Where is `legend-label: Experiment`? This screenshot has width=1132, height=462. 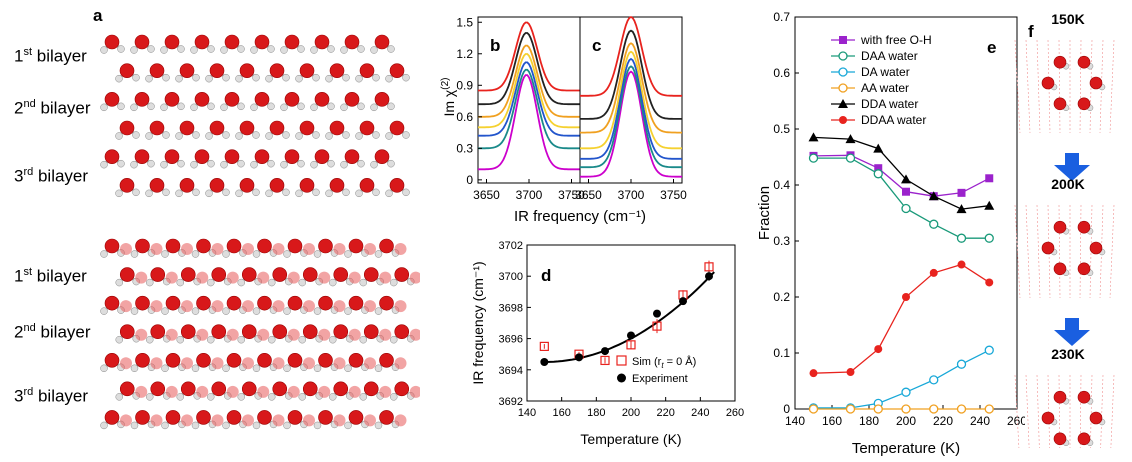 legend-label: Experiment is located at coordinates (660, 379).